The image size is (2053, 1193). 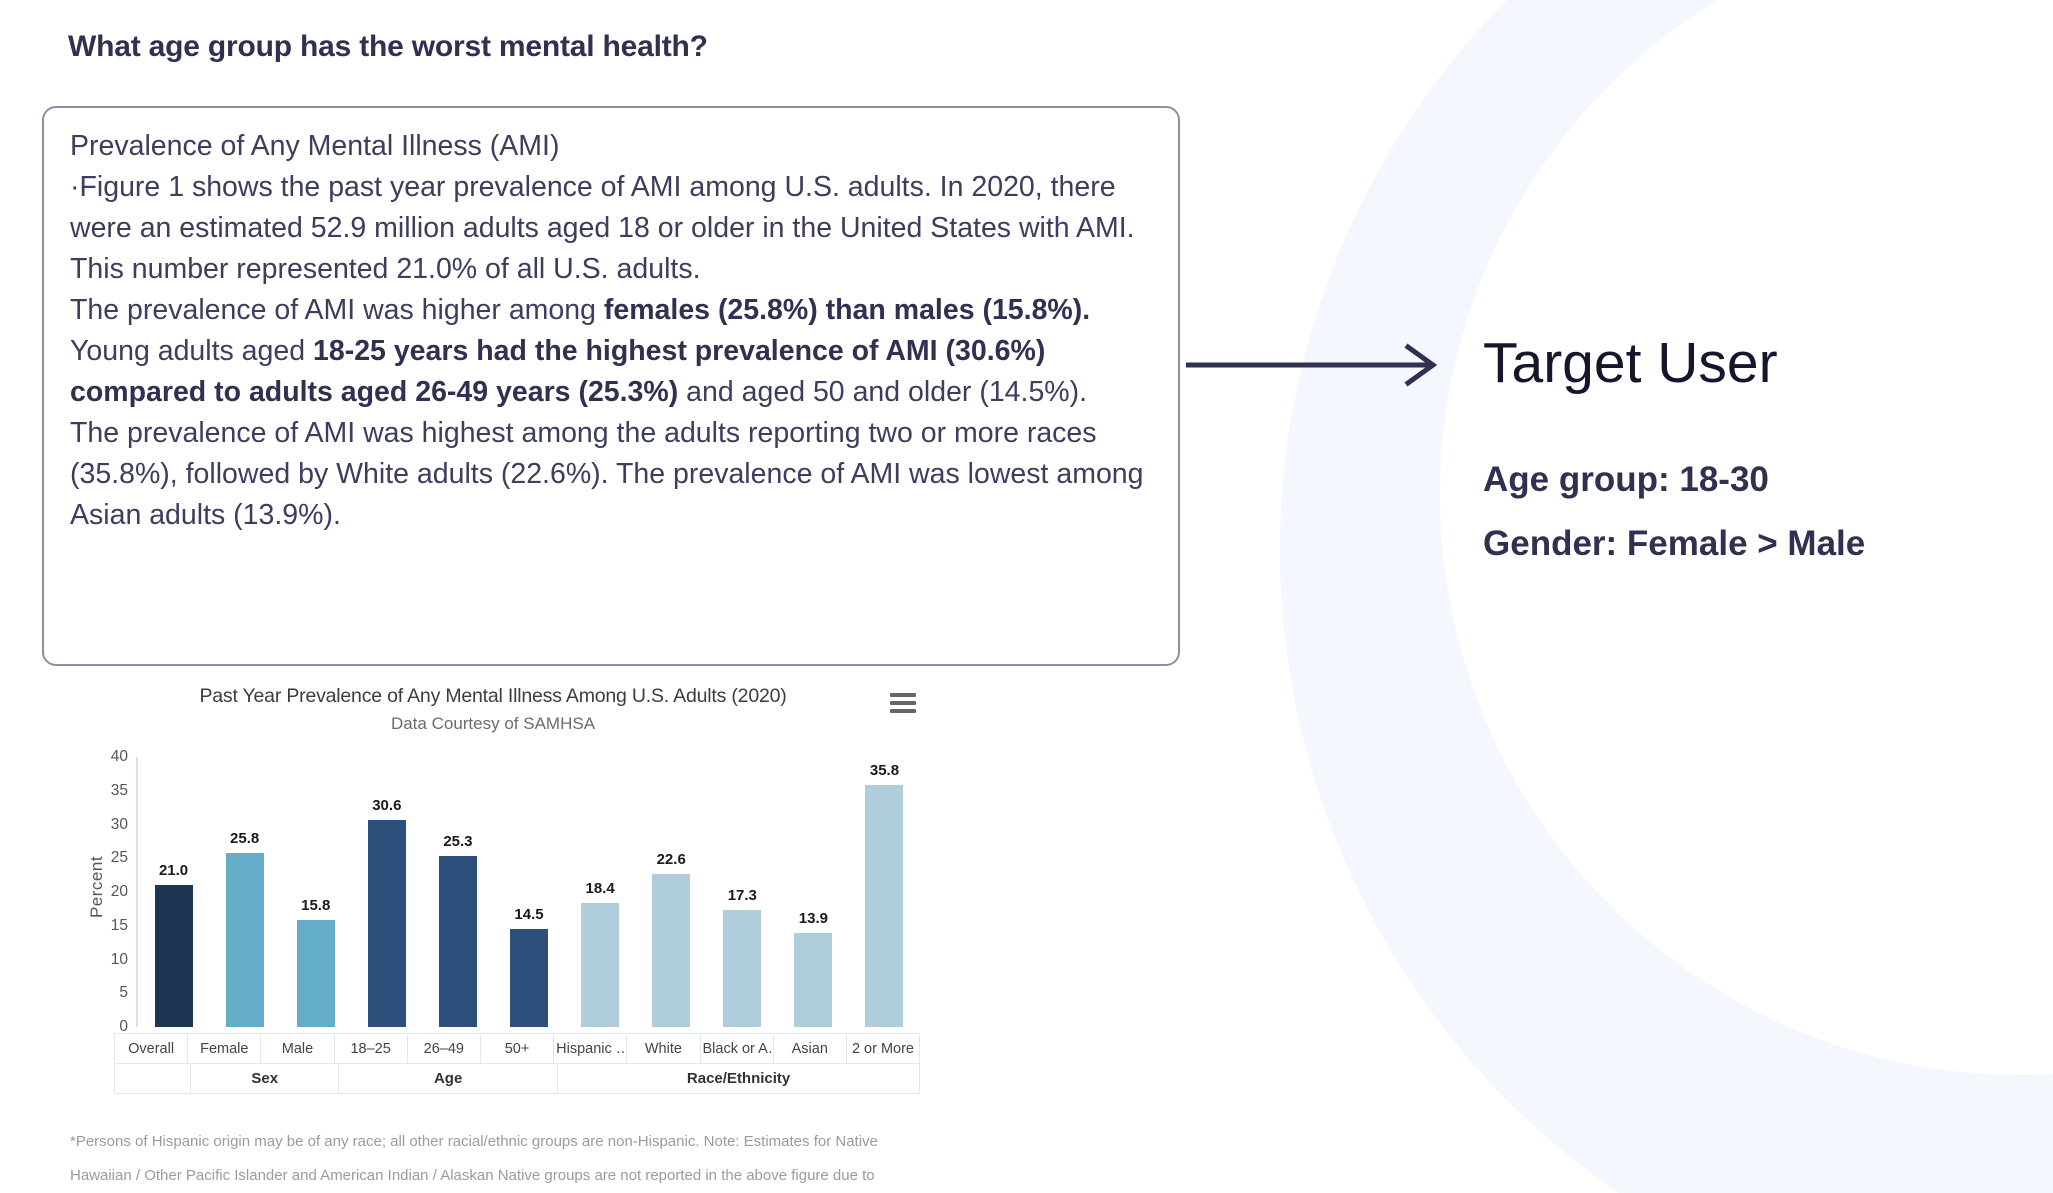 What do you see at coordinates (119, 925) in the screenshot?
I see `y-axis-tick-label: 15` at bounding box center [119, 925].